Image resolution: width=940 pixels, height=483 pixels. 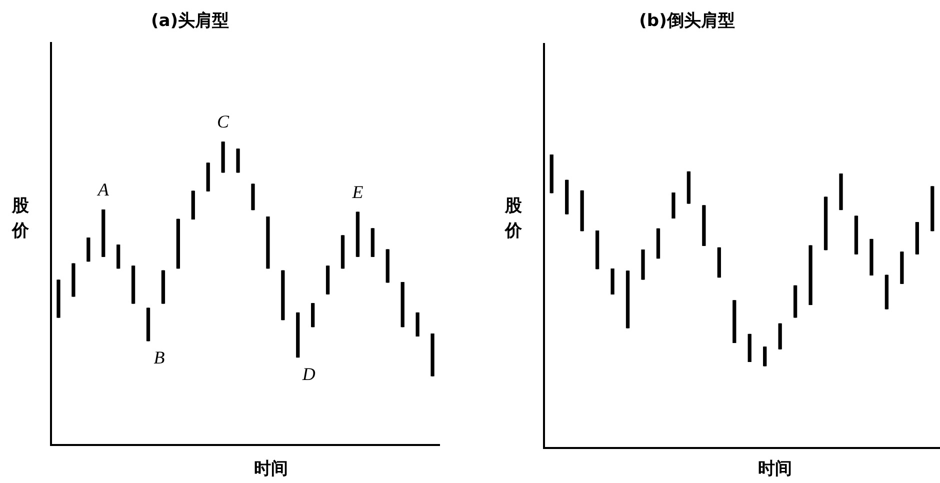 What do you see at coordinates (357, 192) in the screenshot?
I see `annotation: E` at bounding box center [357, 192].